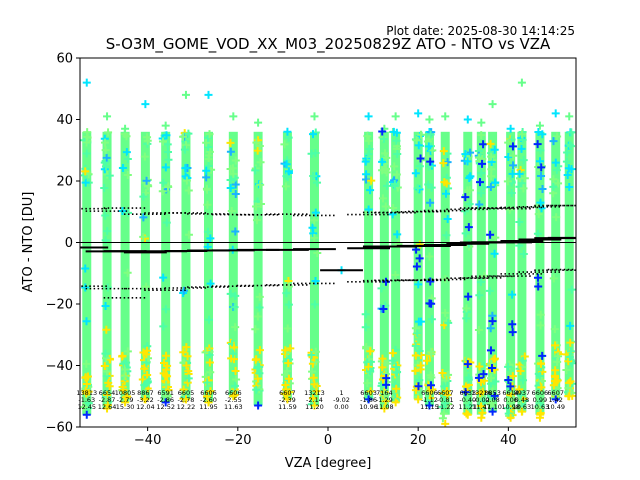 This screenshot has width=640, height=480. I want to click on x-axis-label: VZA [degree], so click(328, 463).